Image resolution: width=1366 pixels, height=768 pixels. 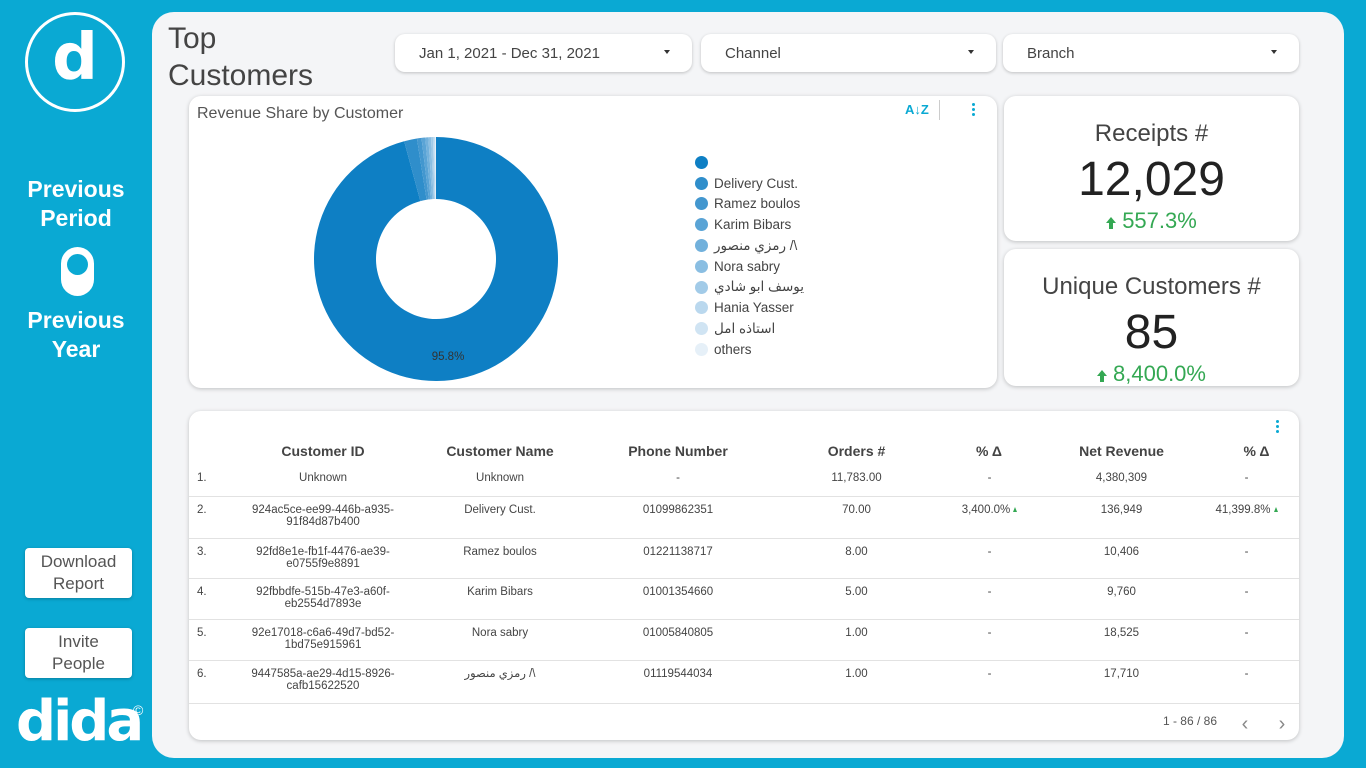 What do you see at coordinates (749, 266) in the screenshot?
I see `legend-item: Nora sabry` at bounding box center [749, 266].